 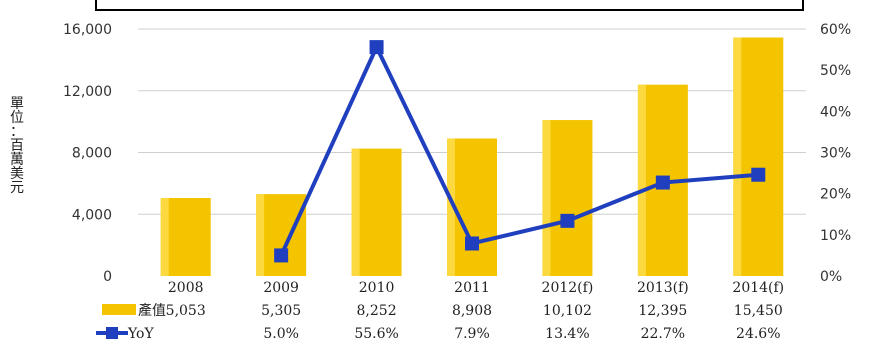 I want to click on y-axis-label-char: 百, so click(x=17, y=146).